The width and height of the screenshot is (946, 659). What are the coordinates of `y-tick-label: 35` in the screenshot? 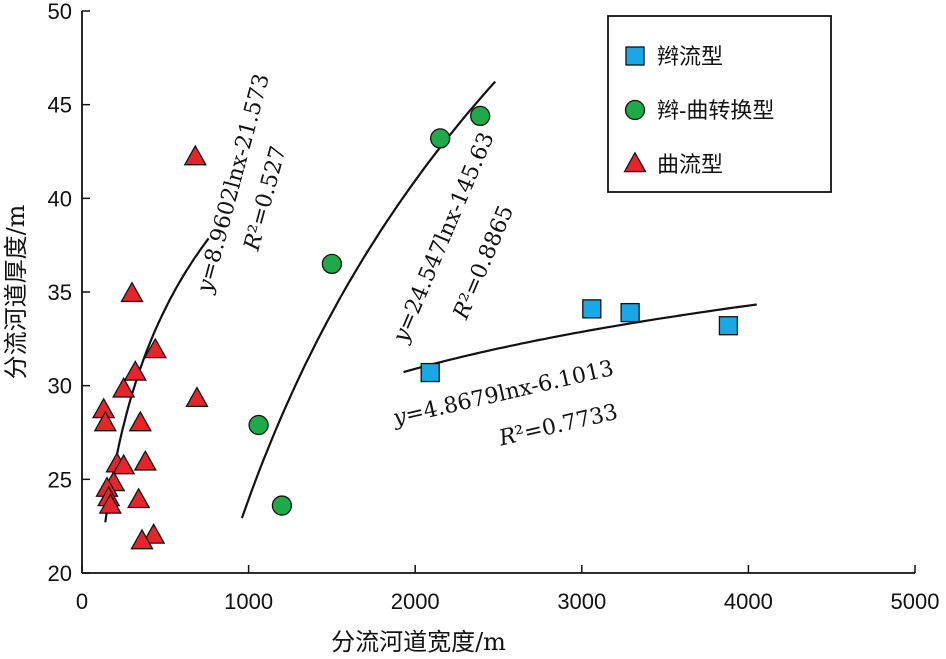 It's located at (60, 292).